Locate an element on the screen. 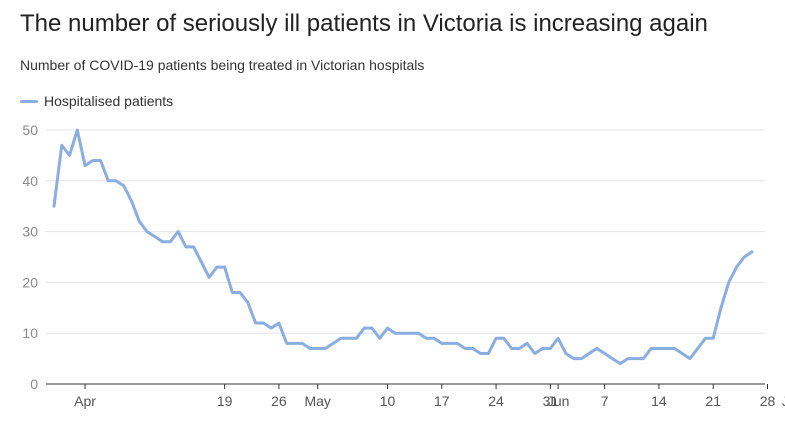  y-tick-label: 50 is located at coordinates (30, 130).